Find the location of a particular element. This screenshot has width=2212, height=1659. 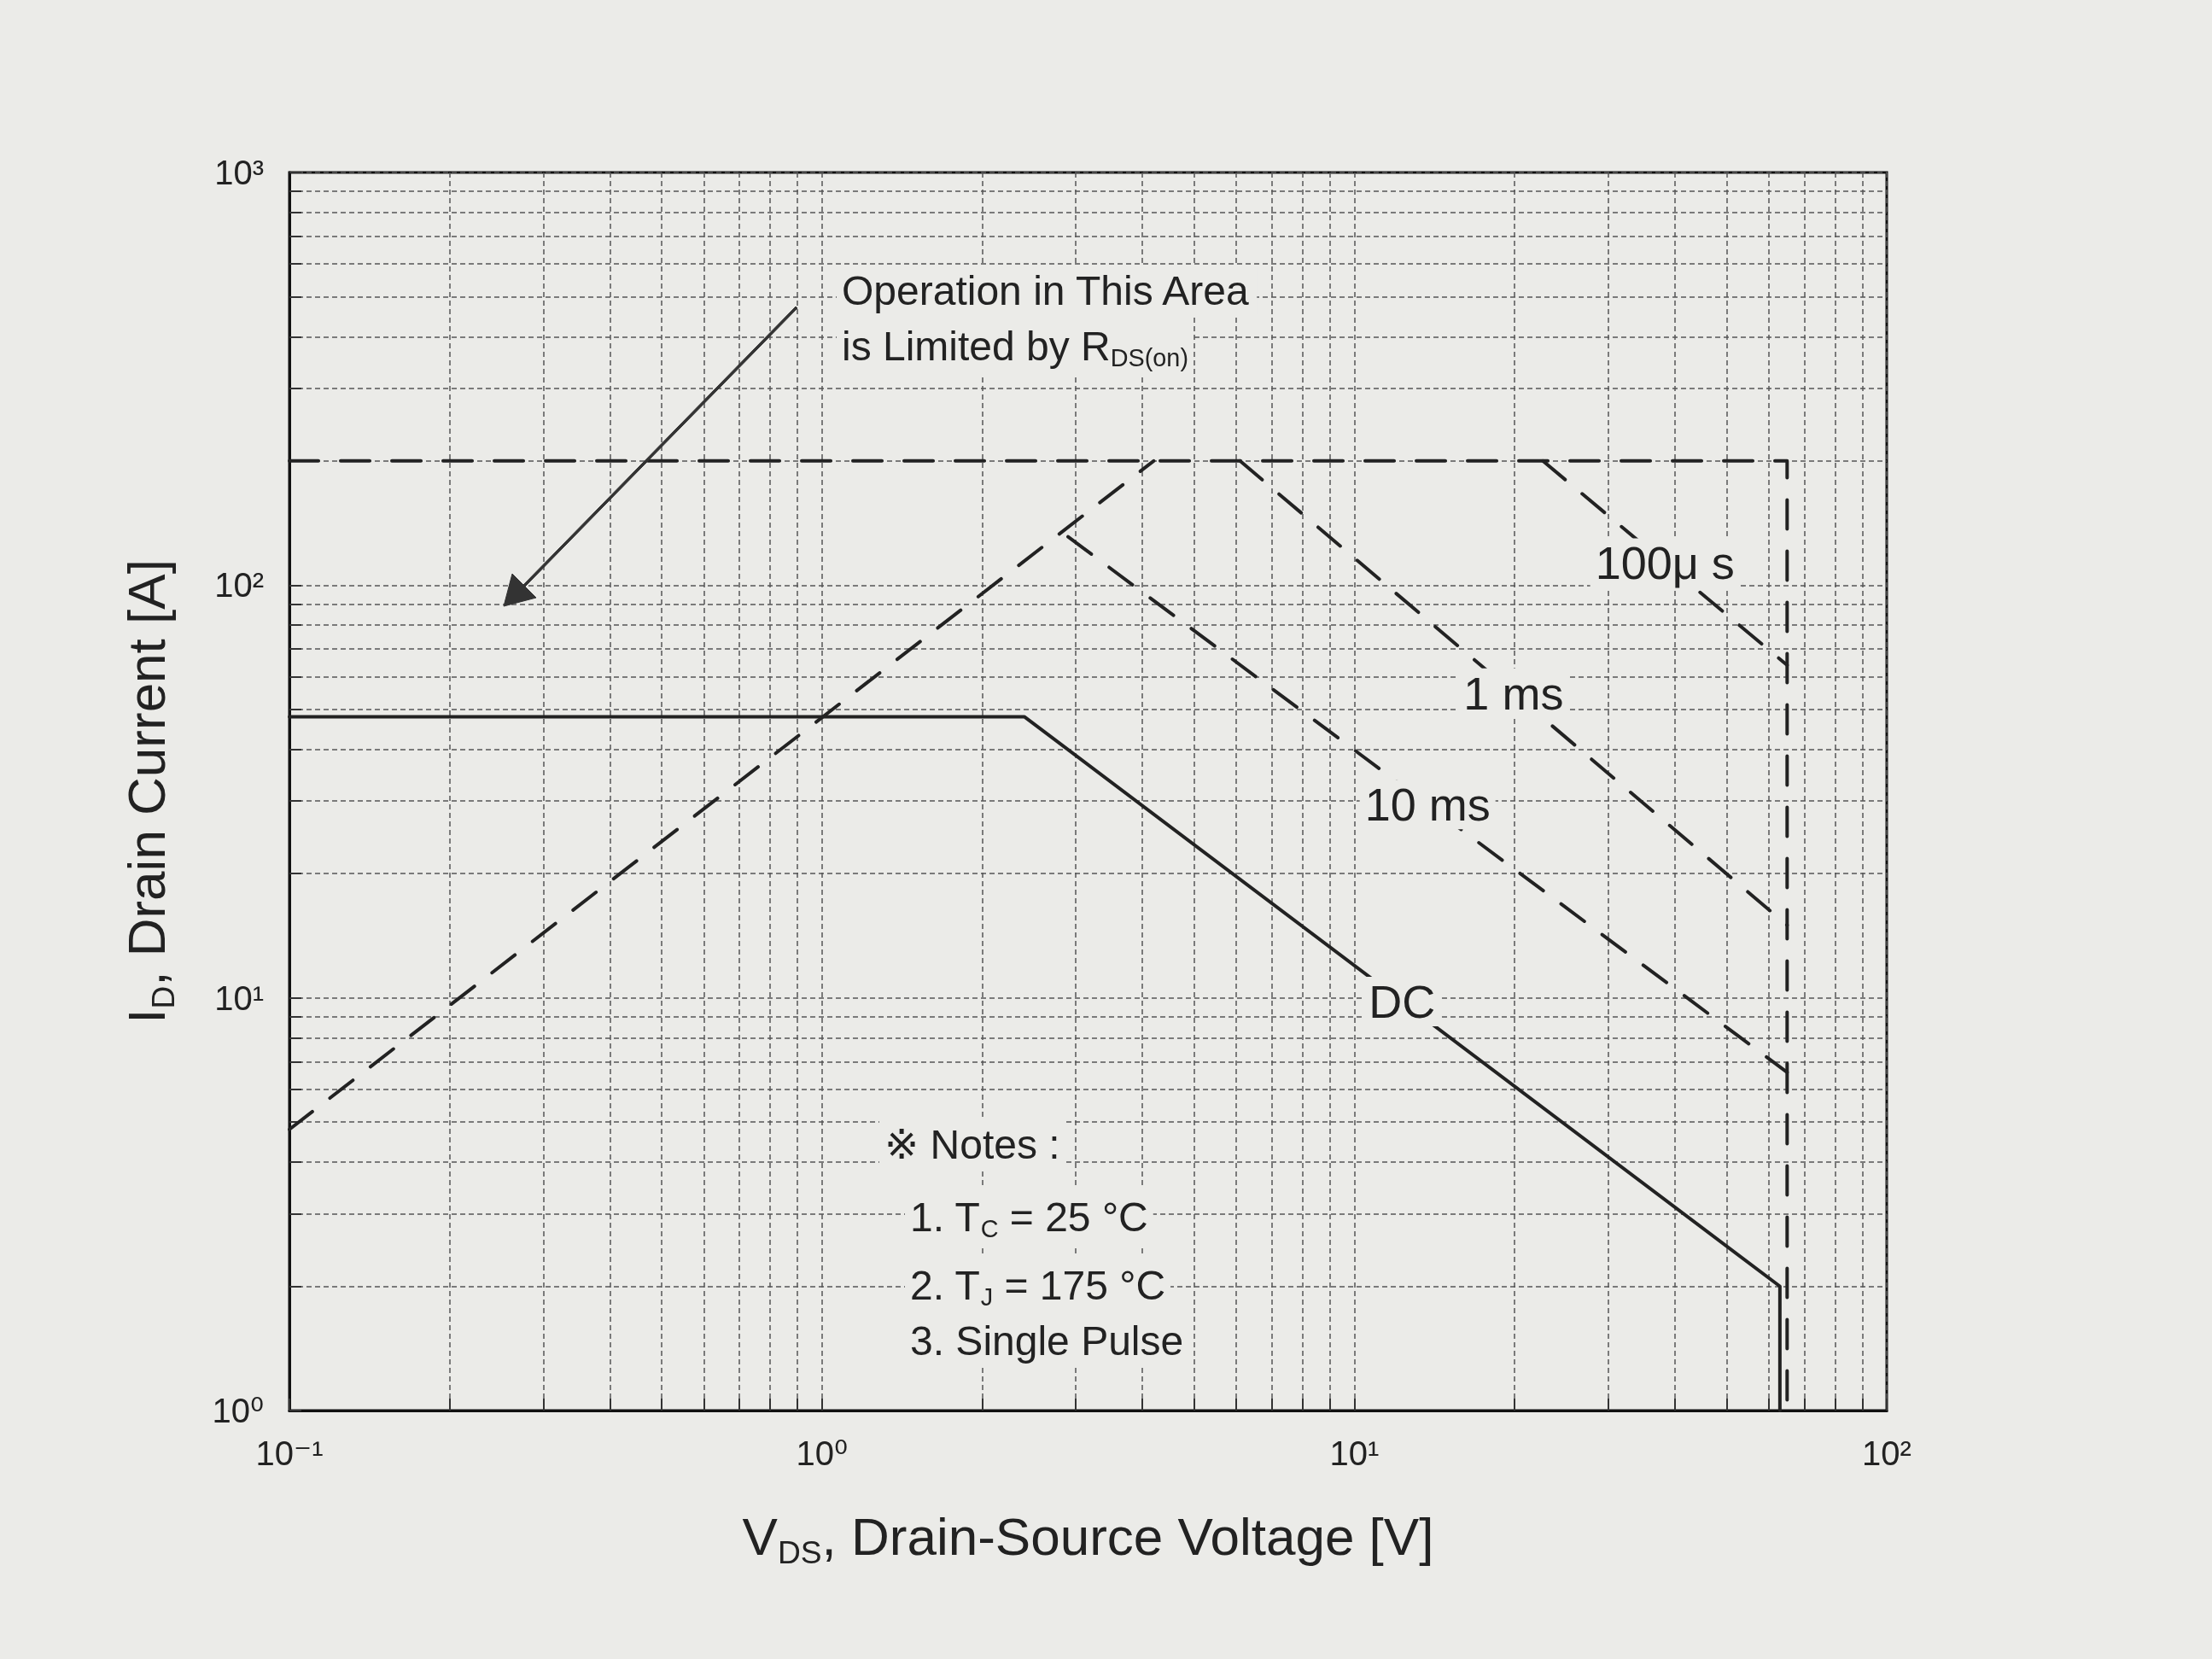

x-tick-label: 10² is located at coordinates (1887, 1453).